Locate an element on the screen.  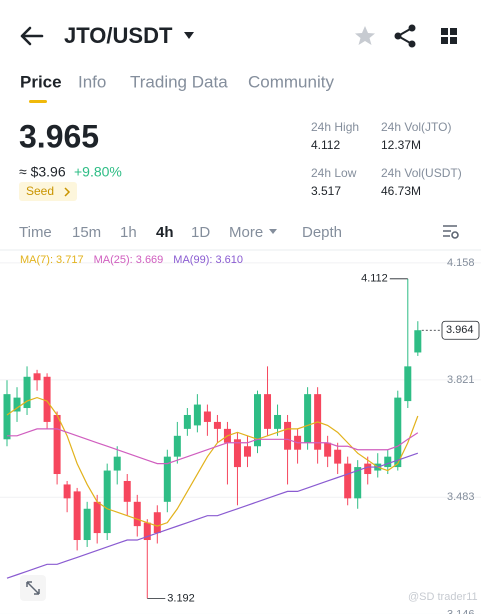
stat-value: 3.517 is located at coordinates (326, 191).